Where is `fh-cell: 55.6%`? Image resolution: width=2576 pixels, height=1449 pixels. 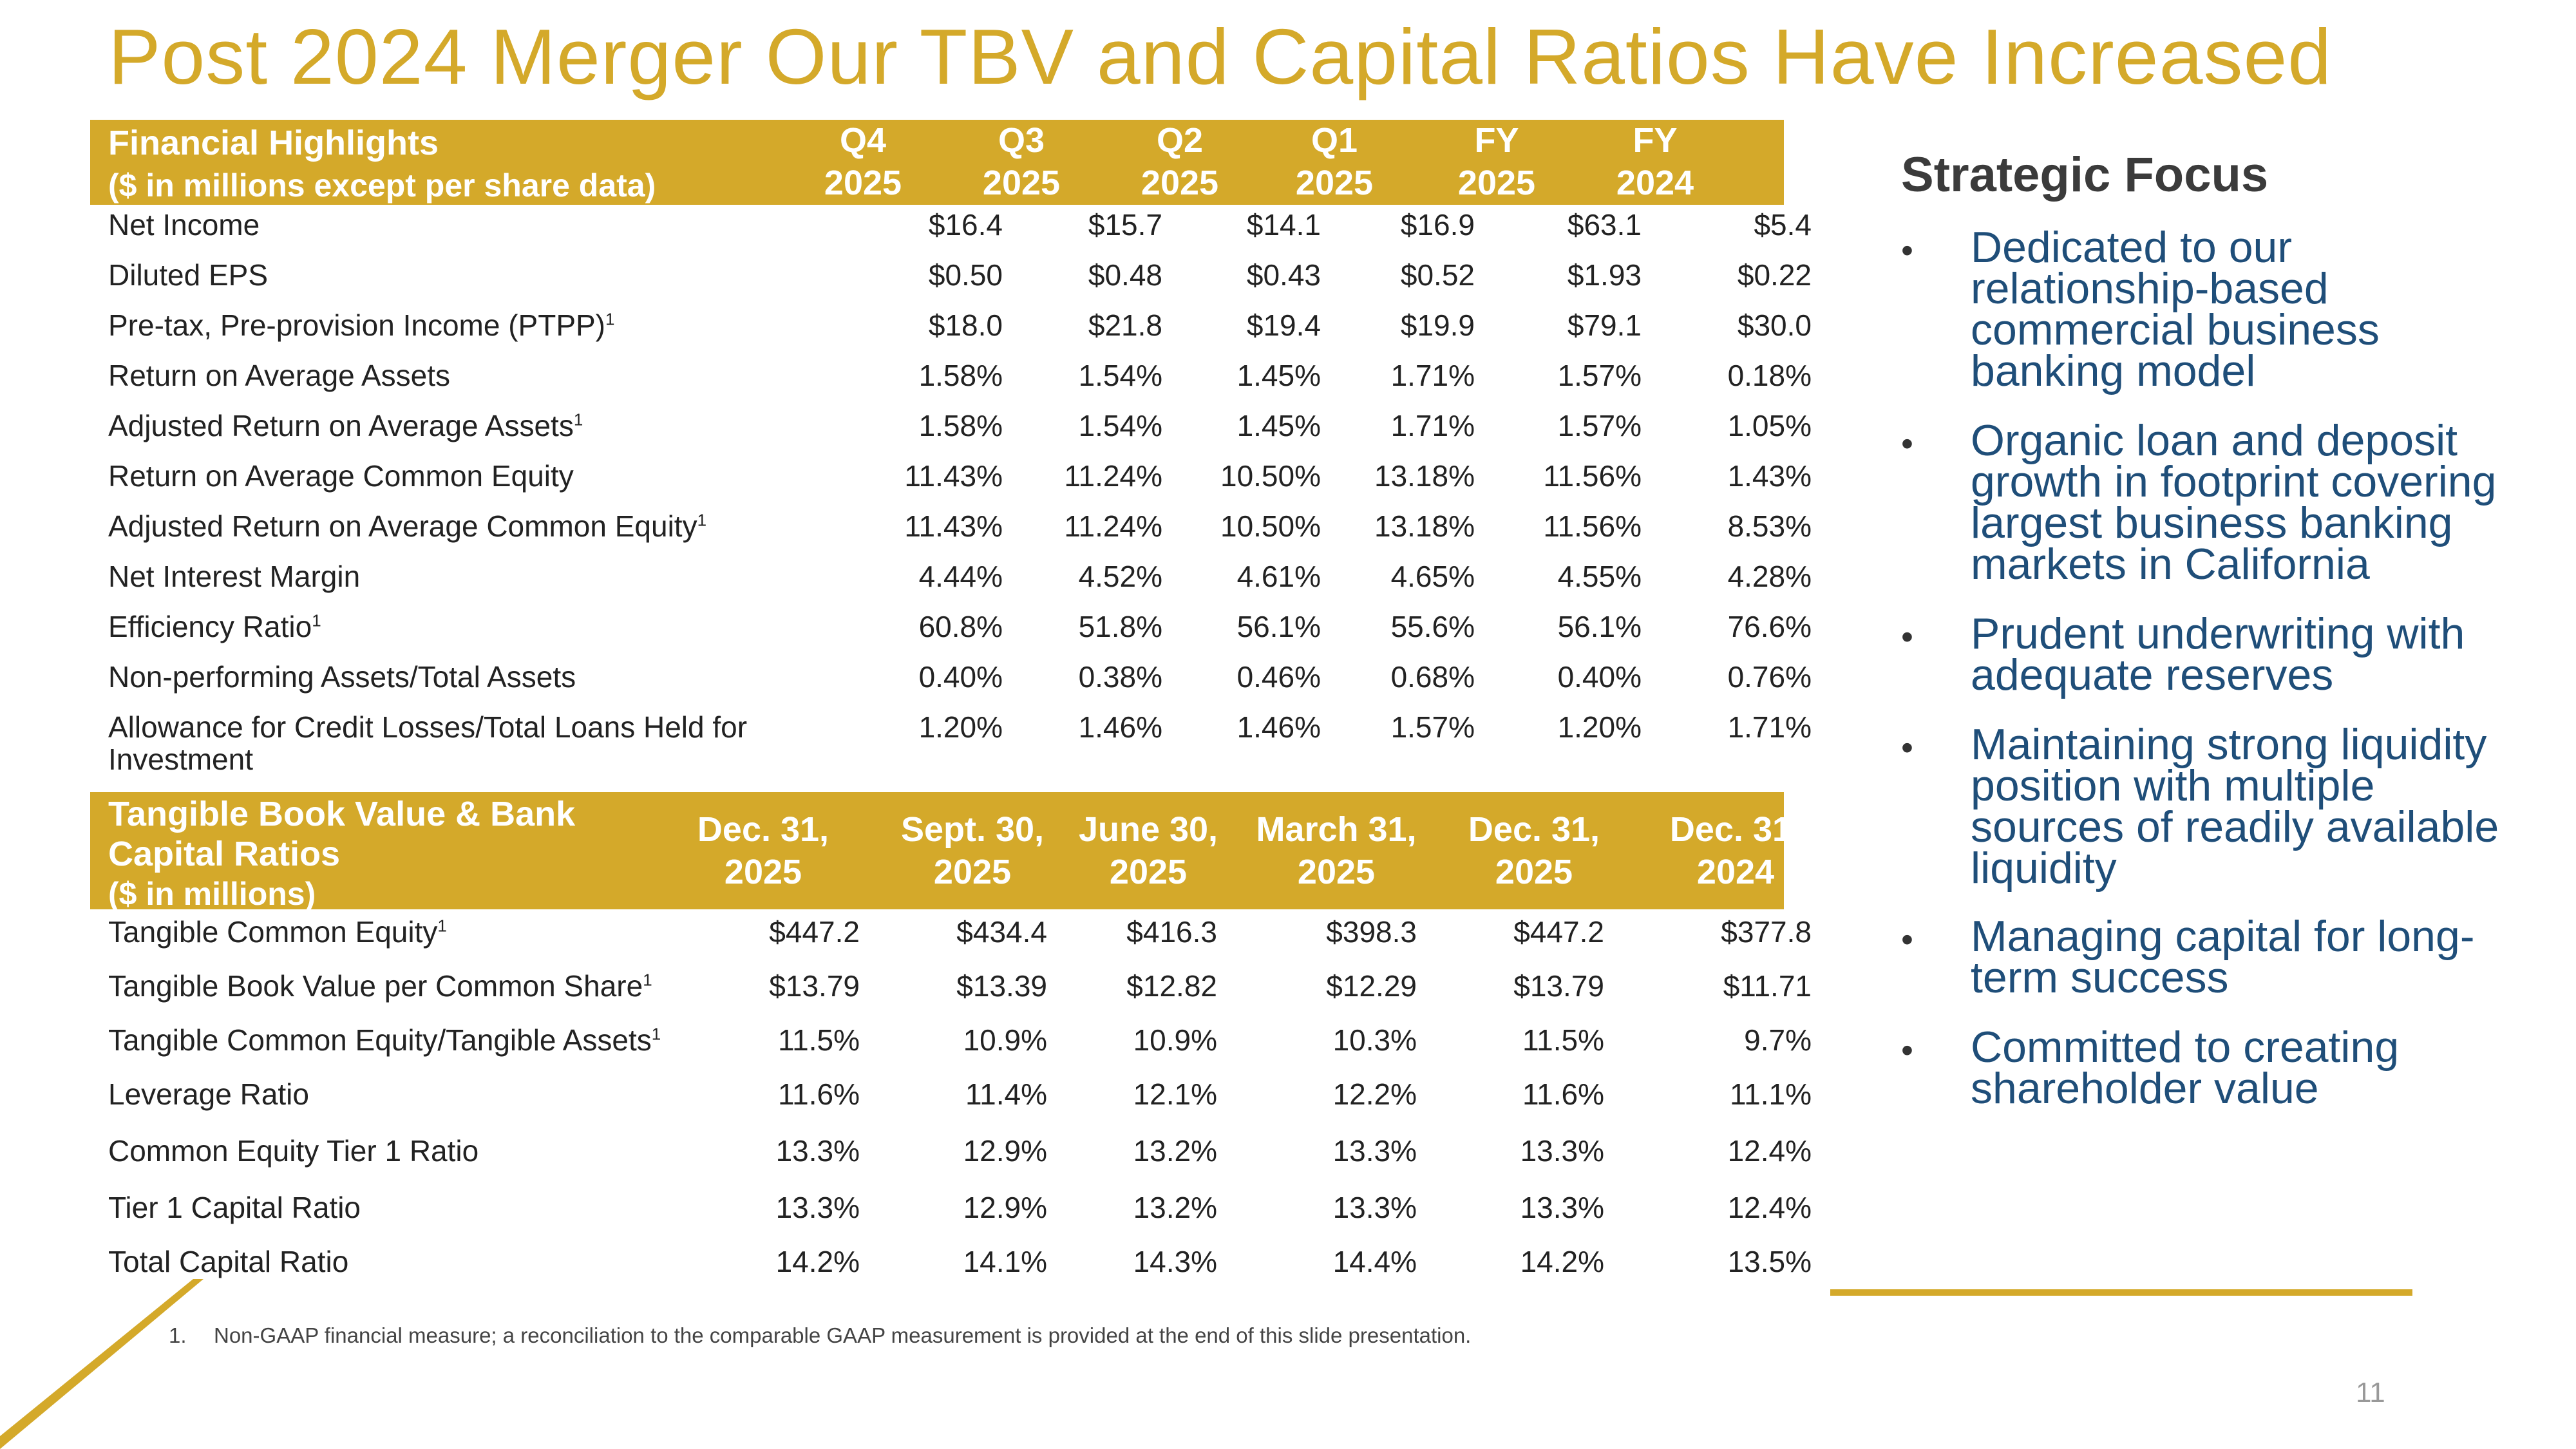 fh-cell: 55.6% is located at coordinates (1432, 626).